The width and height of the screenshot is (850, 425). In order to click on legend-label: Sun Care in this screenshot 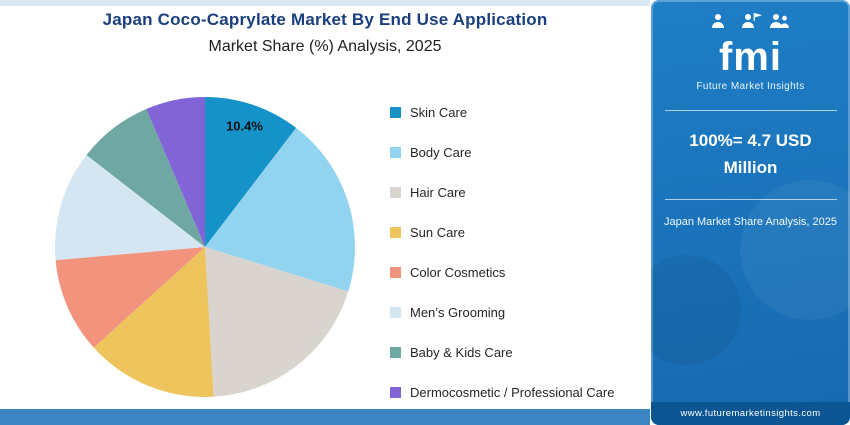, I will do `click(437, 232)`.